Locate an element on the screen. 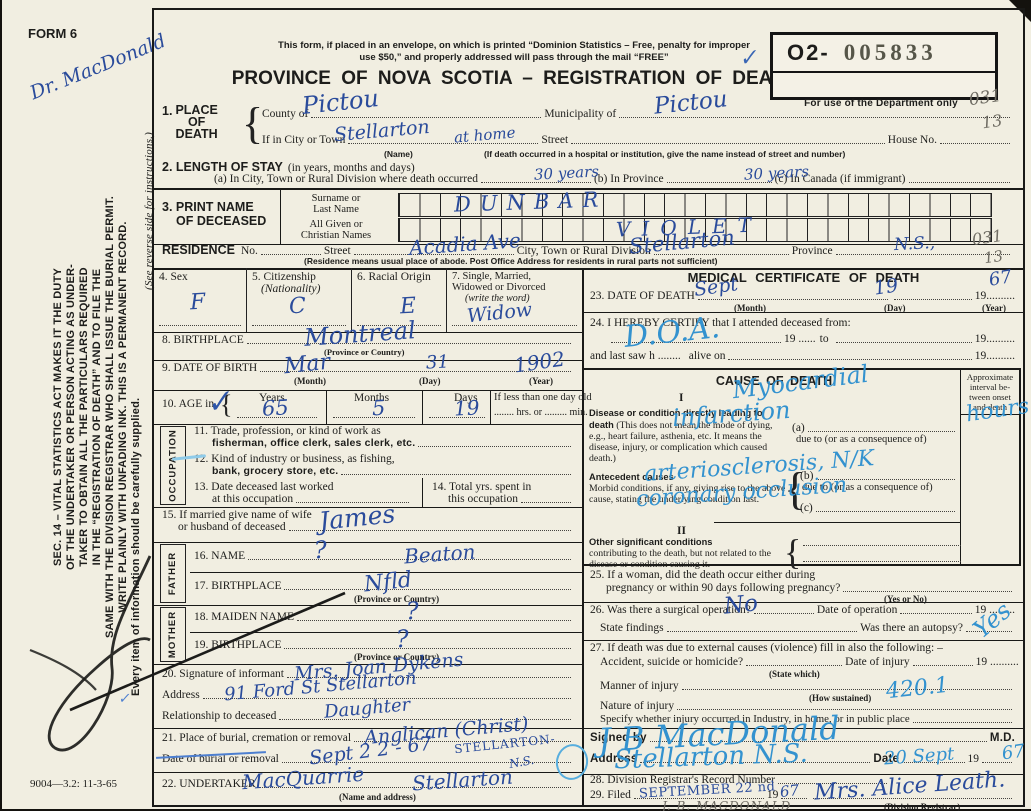 The image size is (1031, 811). field-27-nature-label: Nature of injury is located at coordinates (637, 706).